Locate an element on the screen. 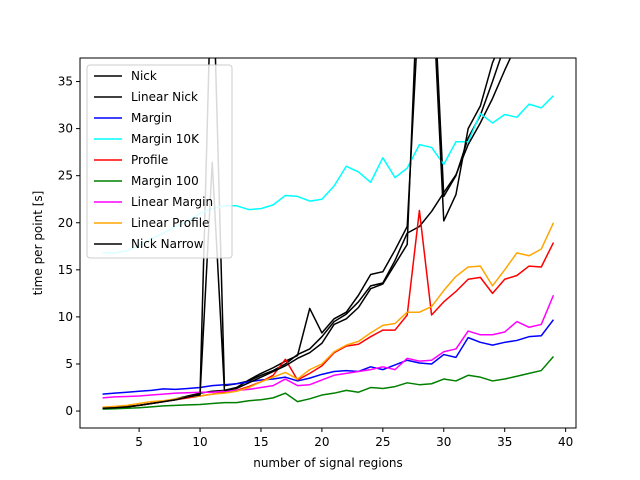  x-tick-label: 30 is located at coordinates (443, 442).